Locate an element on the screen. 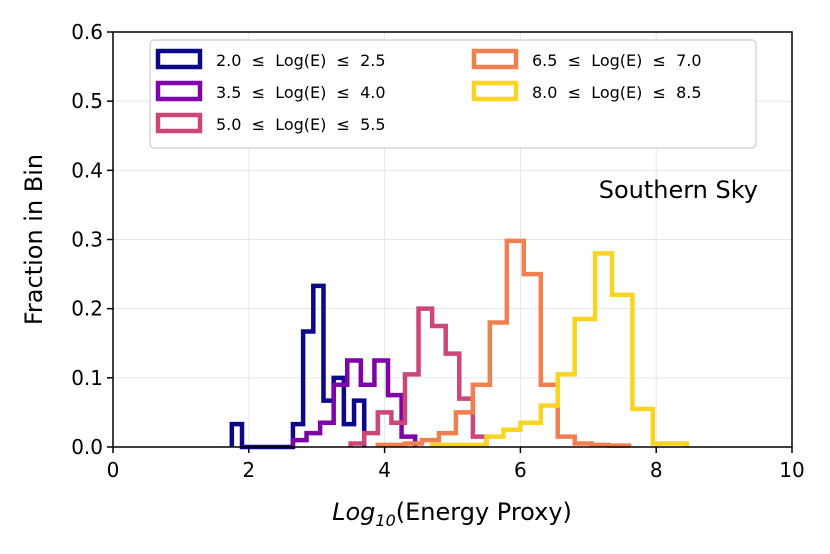  legend-frame is located at coordinates (453, 94).